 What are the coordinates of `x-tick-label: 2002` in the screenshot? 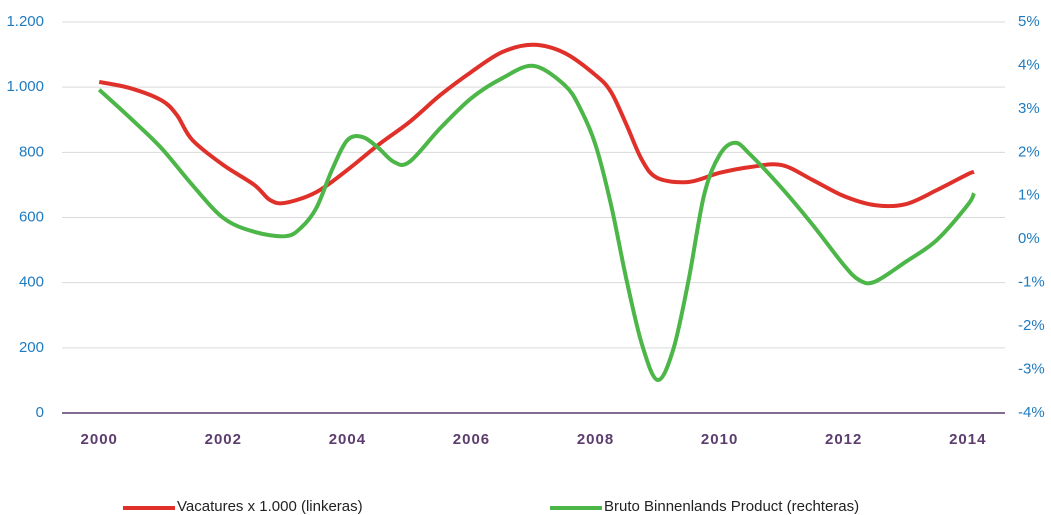 It's located at (223, 439).